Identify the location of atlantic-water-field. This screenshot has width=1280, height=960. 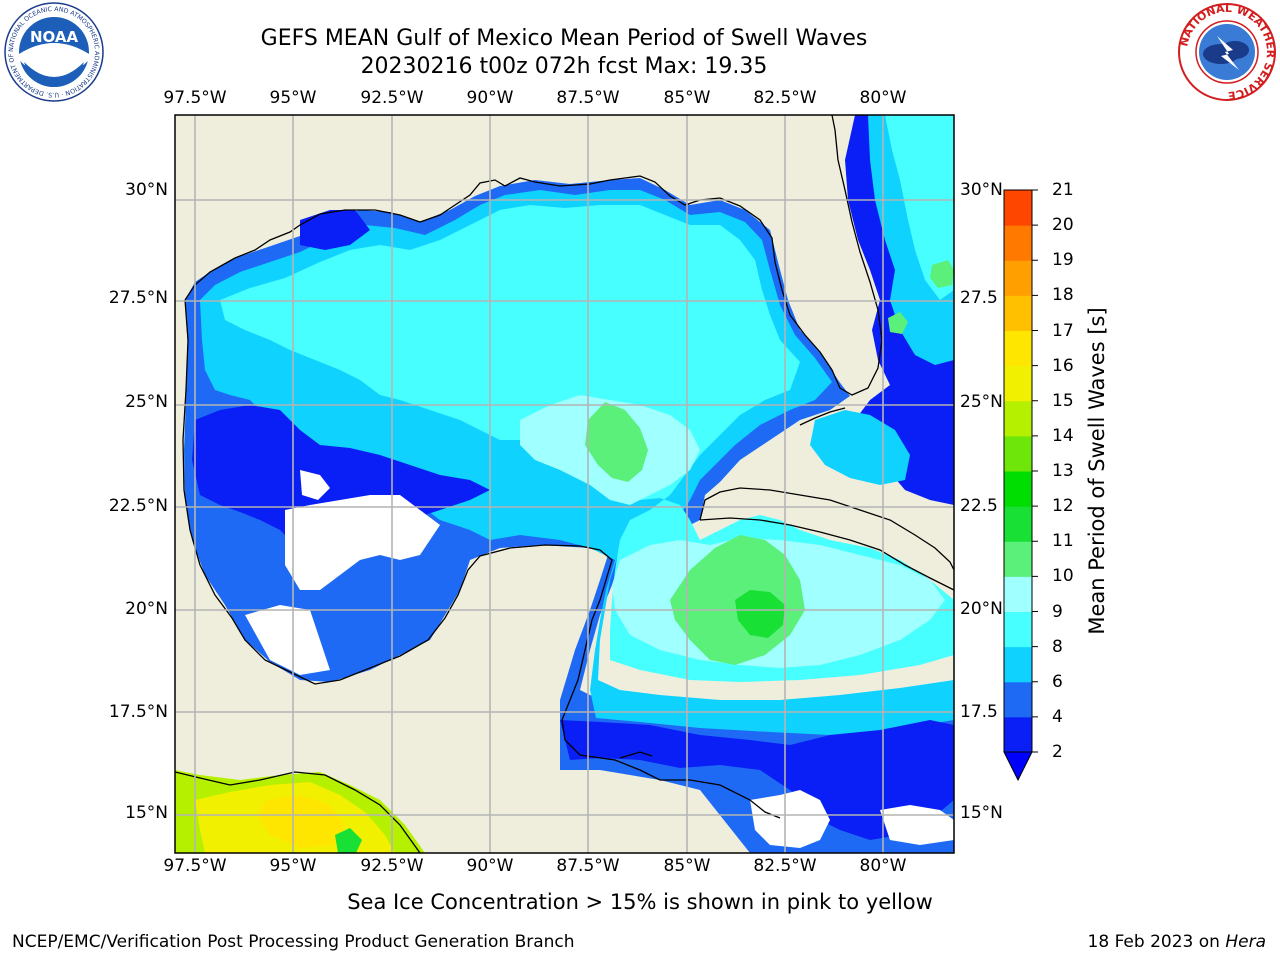
(882, 310).